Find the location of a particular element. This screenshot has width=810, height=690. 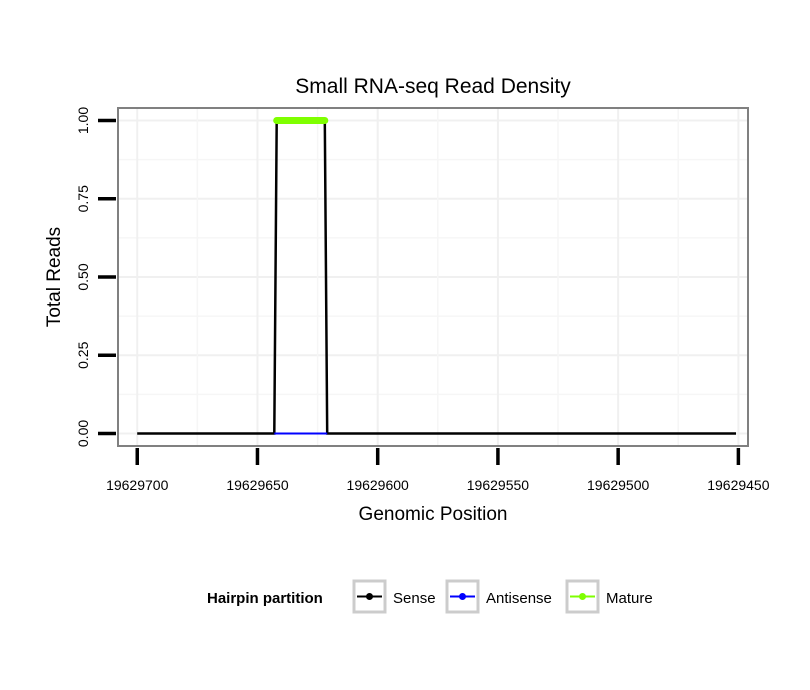

legend-label: Mature is located at coordinates (629, 598).